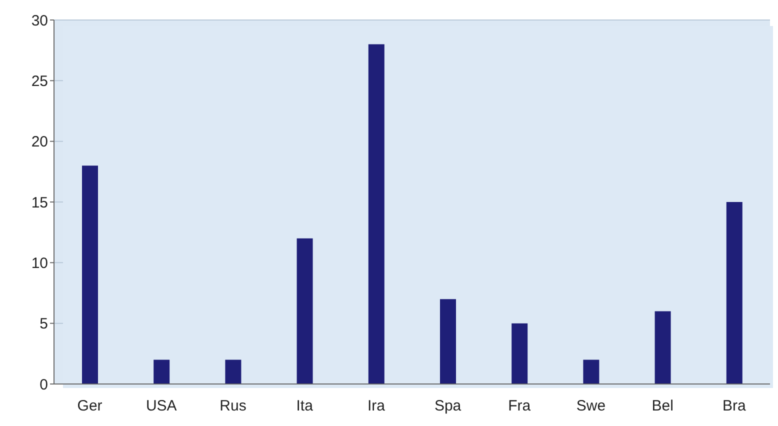 Image resolution: width=778 pixels, height=426 pixels. Describe the element at coordinates (448, 406) in the screenshot. I see `x-tick-label: Spa` at that location.